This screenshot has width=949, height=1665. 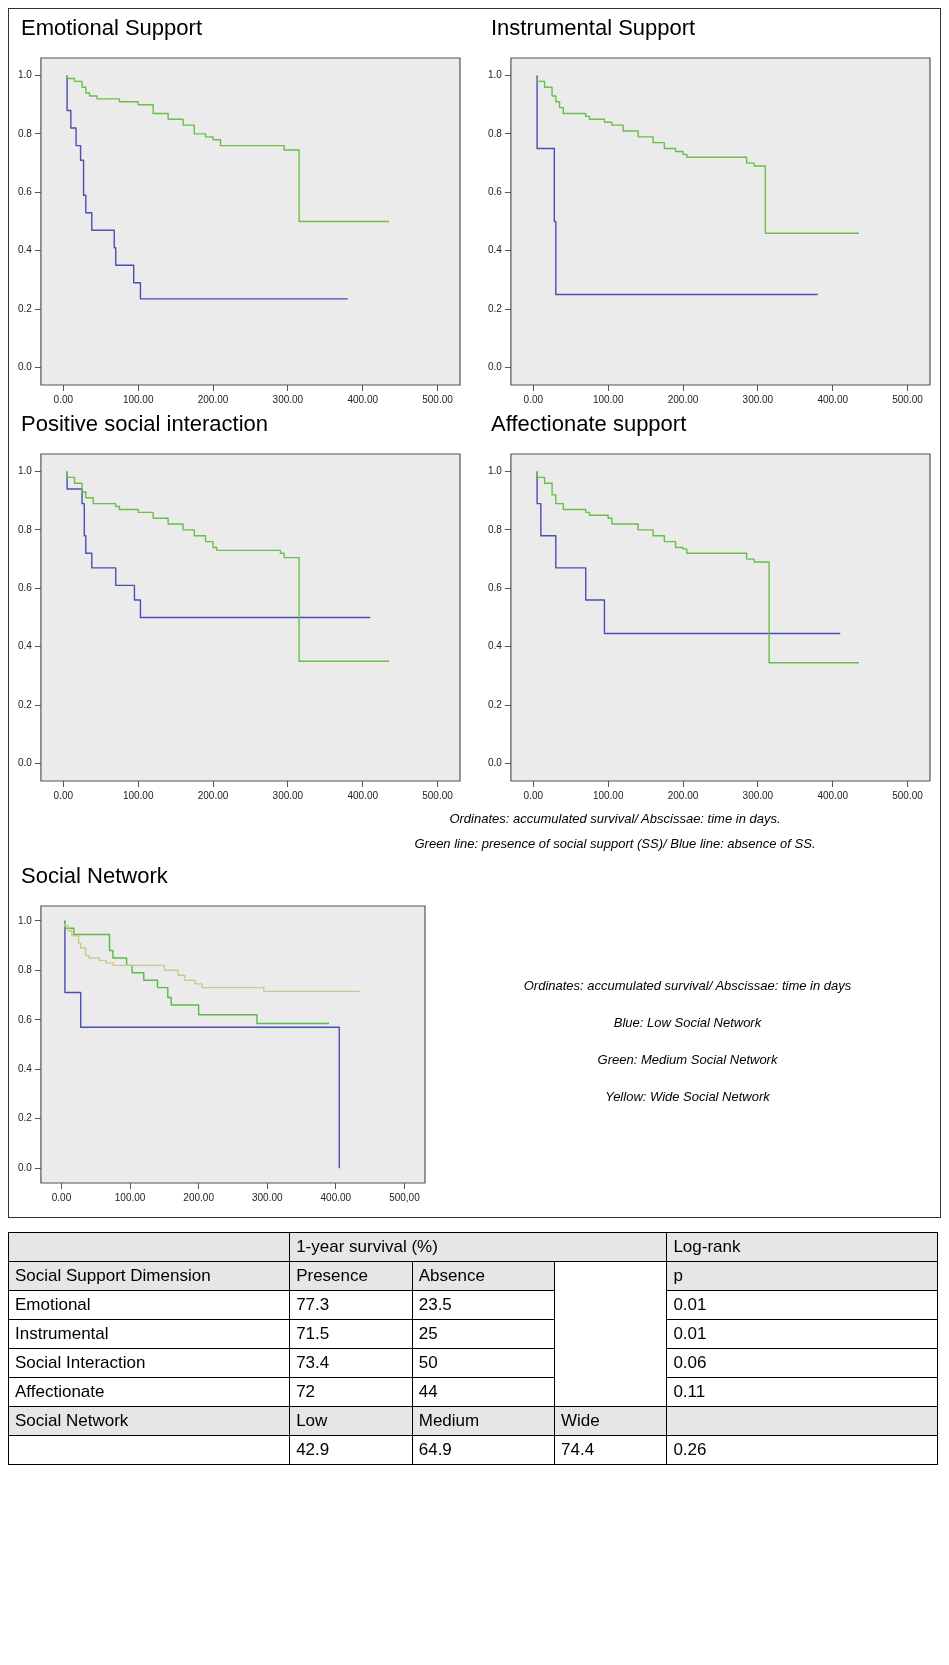 I want to click on text: Log-rank, so click(x=802, y=1247).